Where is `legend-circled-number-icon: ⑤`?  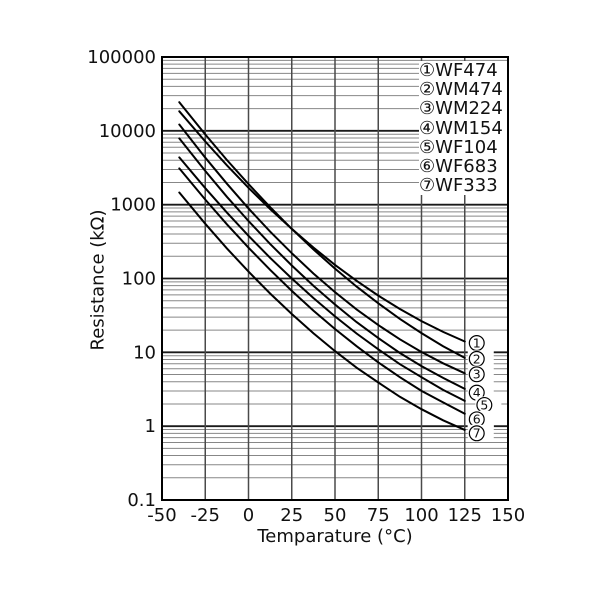
legend-circled-number-icon: ⑤ is located at coordinates (427, 147).